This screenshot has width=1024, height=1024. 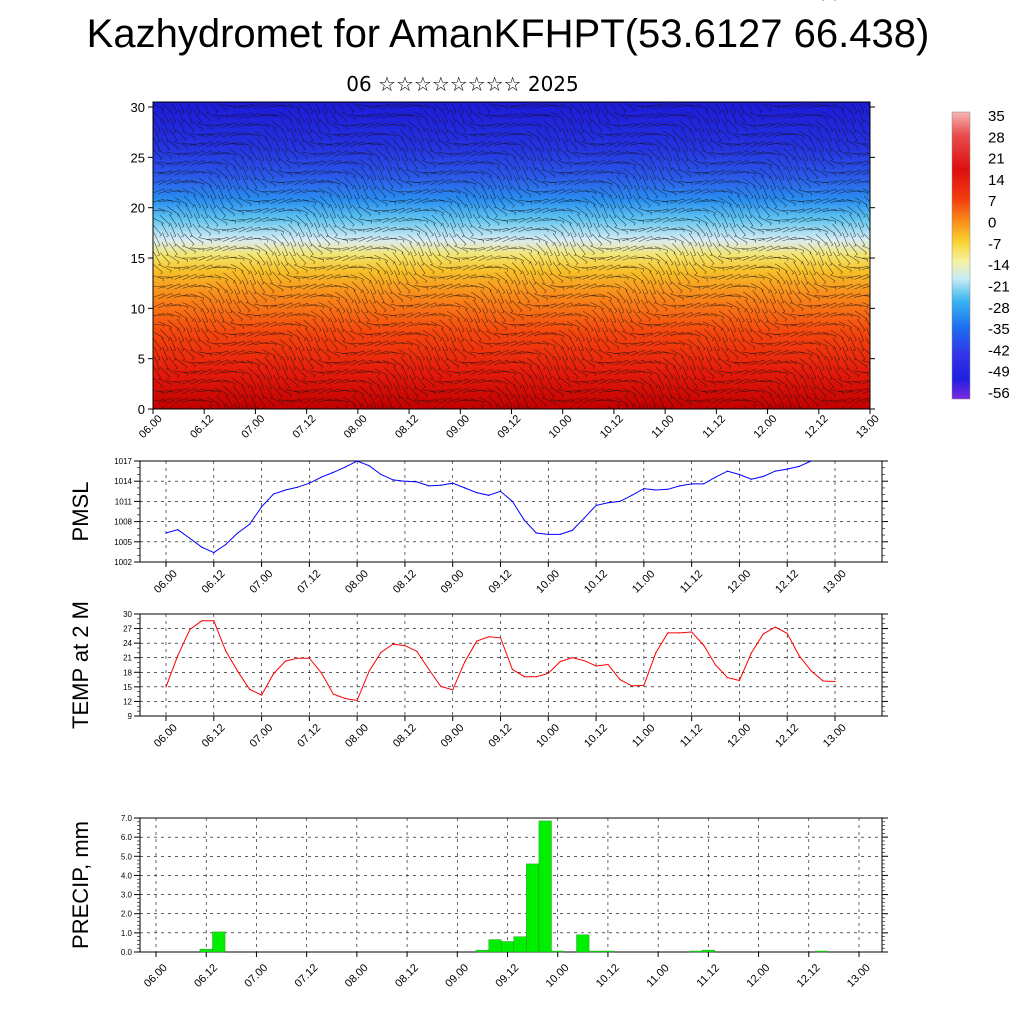 What do you see at coordinates (80, 512) in the screenshot?
I see `y-axis-label: PMSL` at bounding box center [80, 512].